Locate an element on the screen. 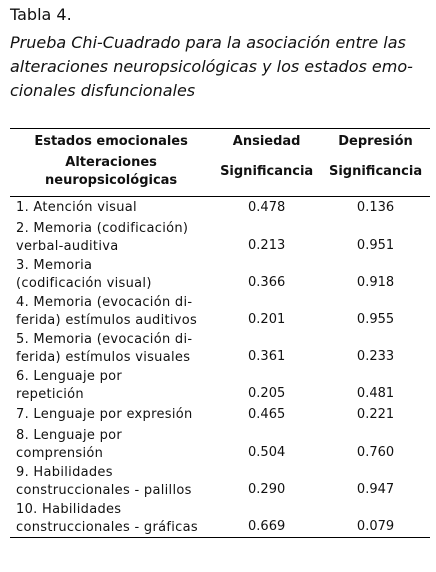 This screenshot has height=572, width=436. depression-significance: 0.136 is located at coordinates (375, 207).